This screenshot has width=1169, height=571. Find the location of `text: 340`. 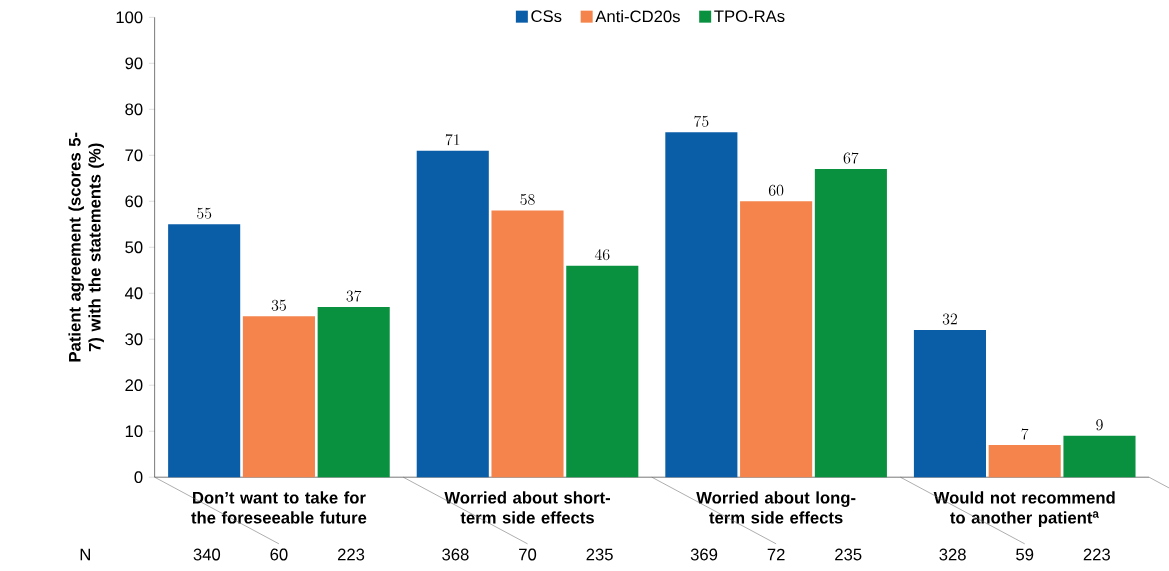

text: 340 is located at coordinates (207, 554).